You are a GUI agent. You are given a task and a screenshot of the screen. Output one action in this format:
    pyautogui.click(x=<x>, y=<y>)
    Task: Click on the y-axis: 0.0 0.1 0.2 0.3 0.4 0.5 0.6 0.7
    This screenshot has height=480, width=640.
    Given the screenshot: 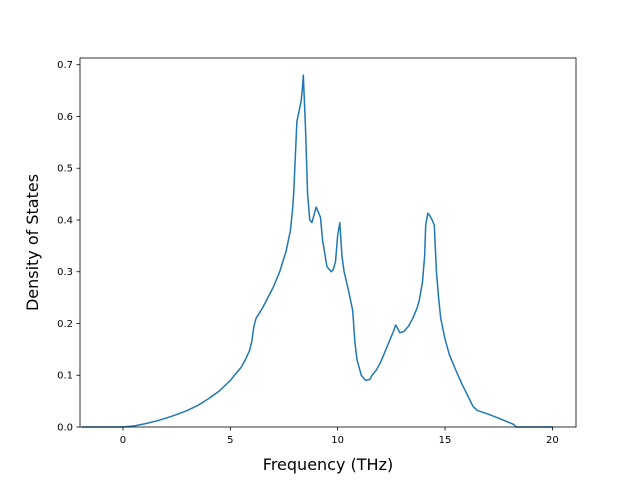 What is the action you would take?
    pyautogui.click(x=68, y=247)
    